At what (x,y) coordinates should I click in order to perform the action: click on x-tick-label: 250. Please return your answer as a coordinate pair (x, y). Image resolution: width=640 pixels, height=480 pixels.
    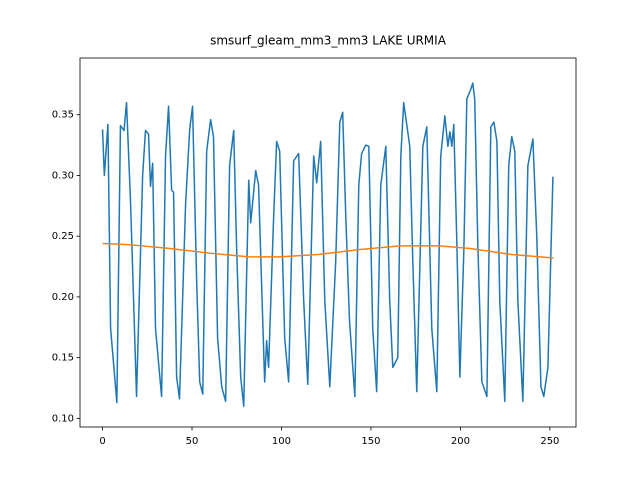
    Looking at the image, I should click on (549, 441).